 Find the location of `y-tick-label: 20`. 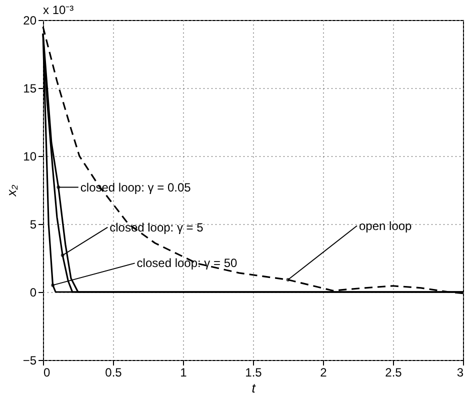

y-tick-label: 20 is located at coordinates (30, 21).